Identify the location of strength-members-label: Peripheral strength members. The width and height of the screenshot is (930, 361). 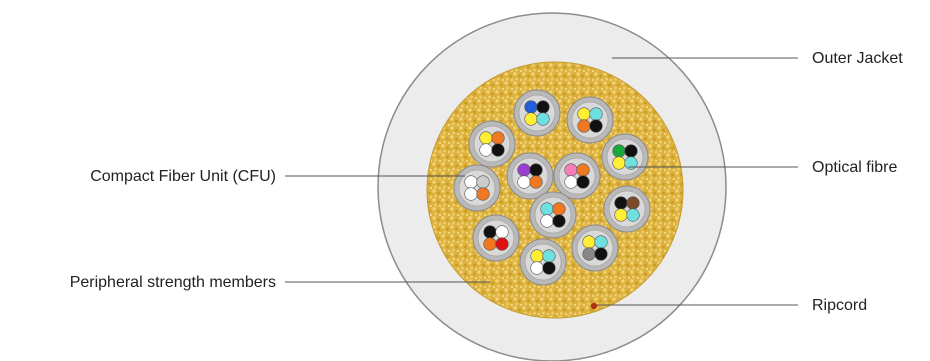
(173, 282).